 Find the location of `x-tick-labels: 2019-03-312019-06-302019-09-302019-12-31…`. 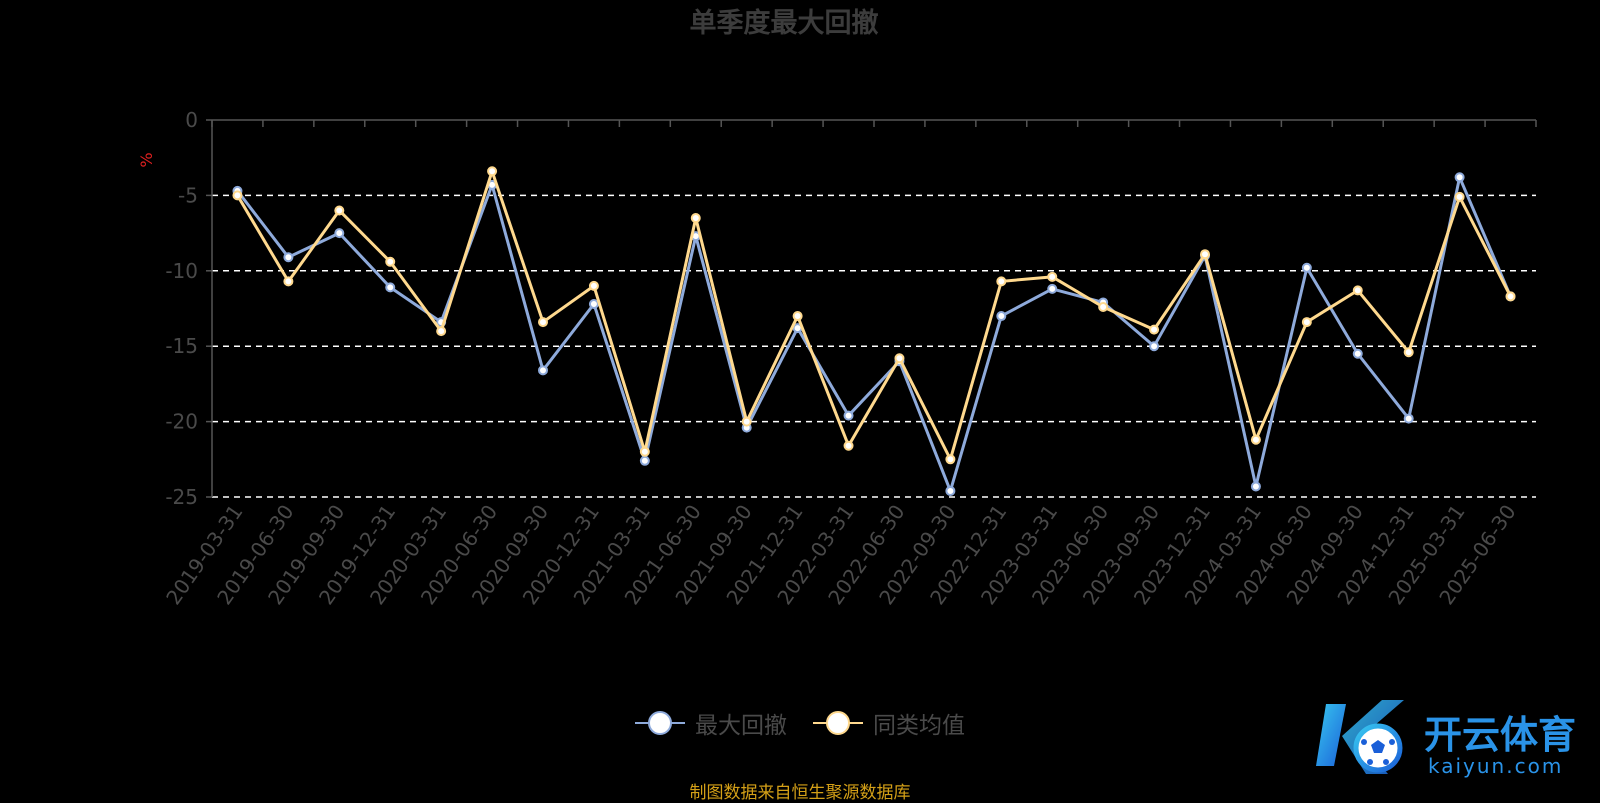

x-tick-labels: 2019-03-312019-06-302019-09-302019-12-31… is located at coordinates (840, 554).